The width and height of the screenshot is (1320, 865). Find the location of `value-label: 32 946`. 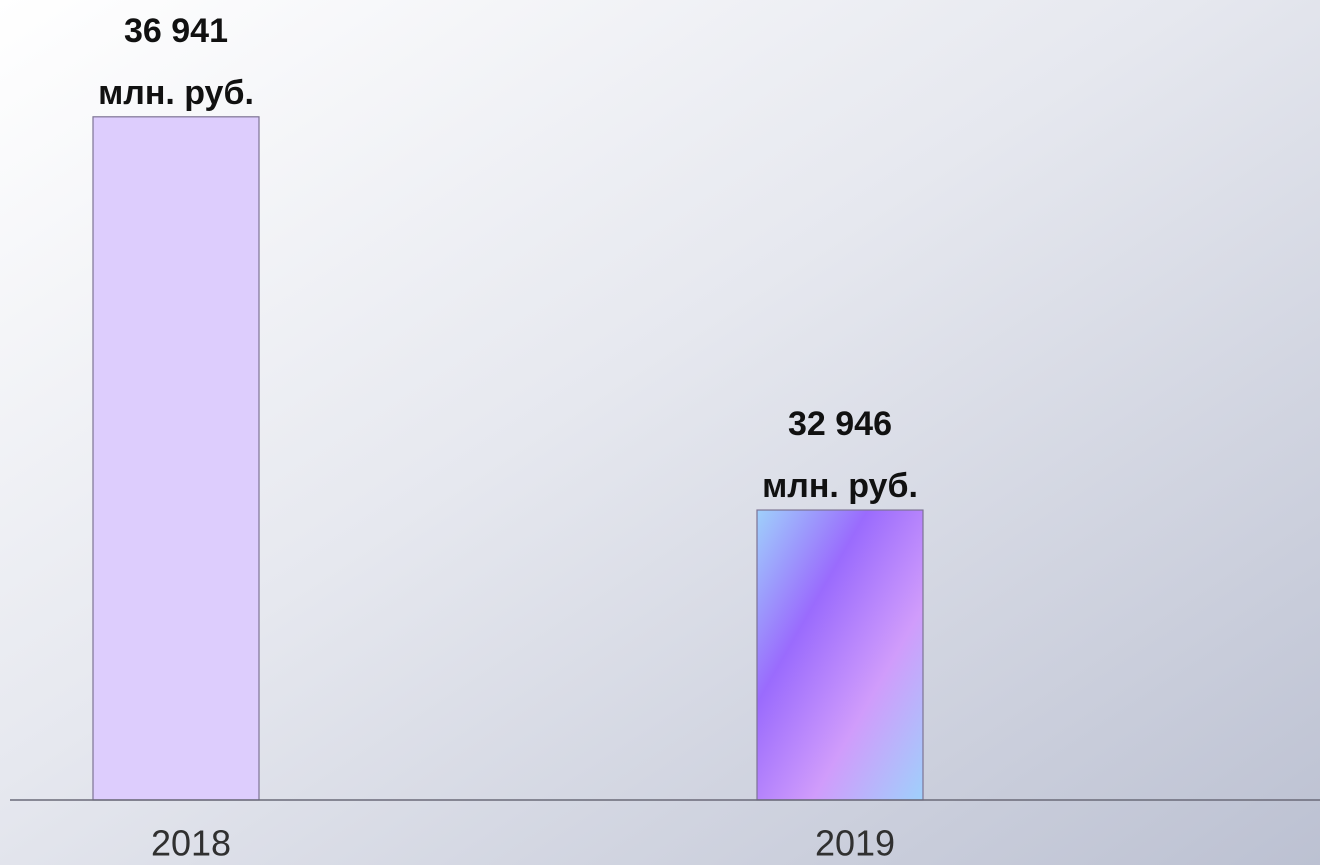

value-label: 32 946 is located at coordinates (840, 424).